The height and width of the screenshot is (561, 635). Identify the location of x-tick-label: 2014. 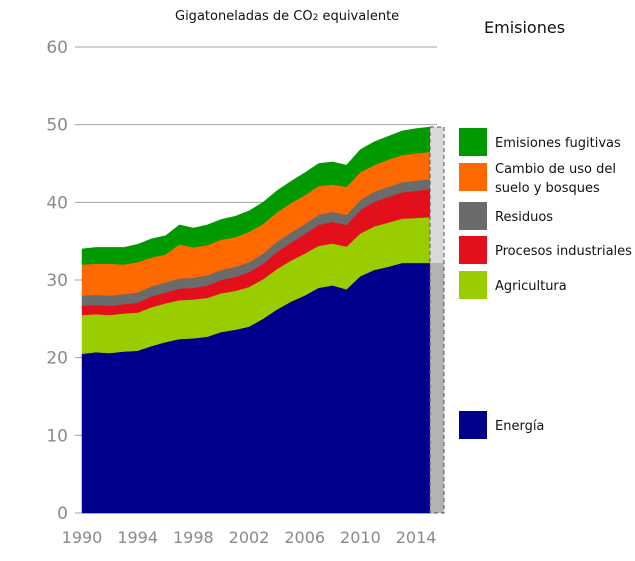
(416, 537).